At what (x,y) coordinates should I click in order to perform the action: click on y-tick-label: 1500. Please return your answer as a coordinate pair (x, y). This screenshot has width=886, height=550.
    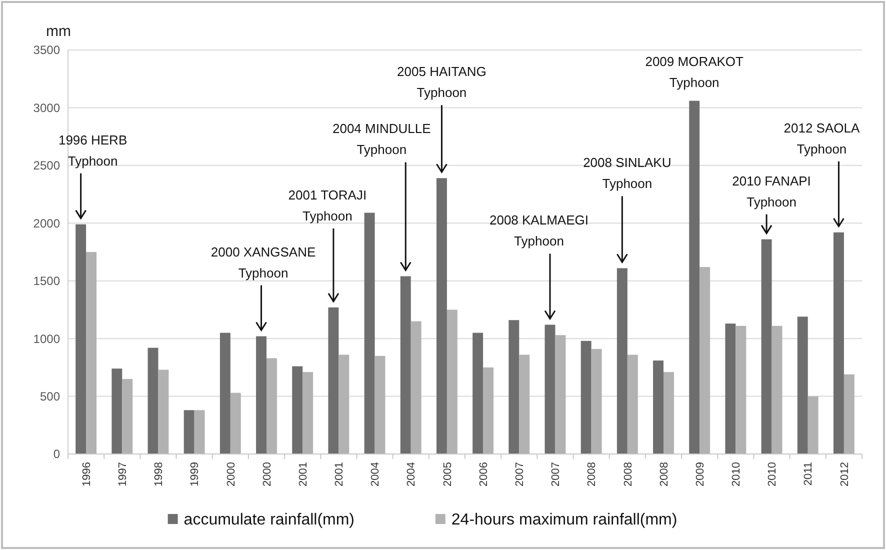
    Looking at the image, I should click on (46, 281).